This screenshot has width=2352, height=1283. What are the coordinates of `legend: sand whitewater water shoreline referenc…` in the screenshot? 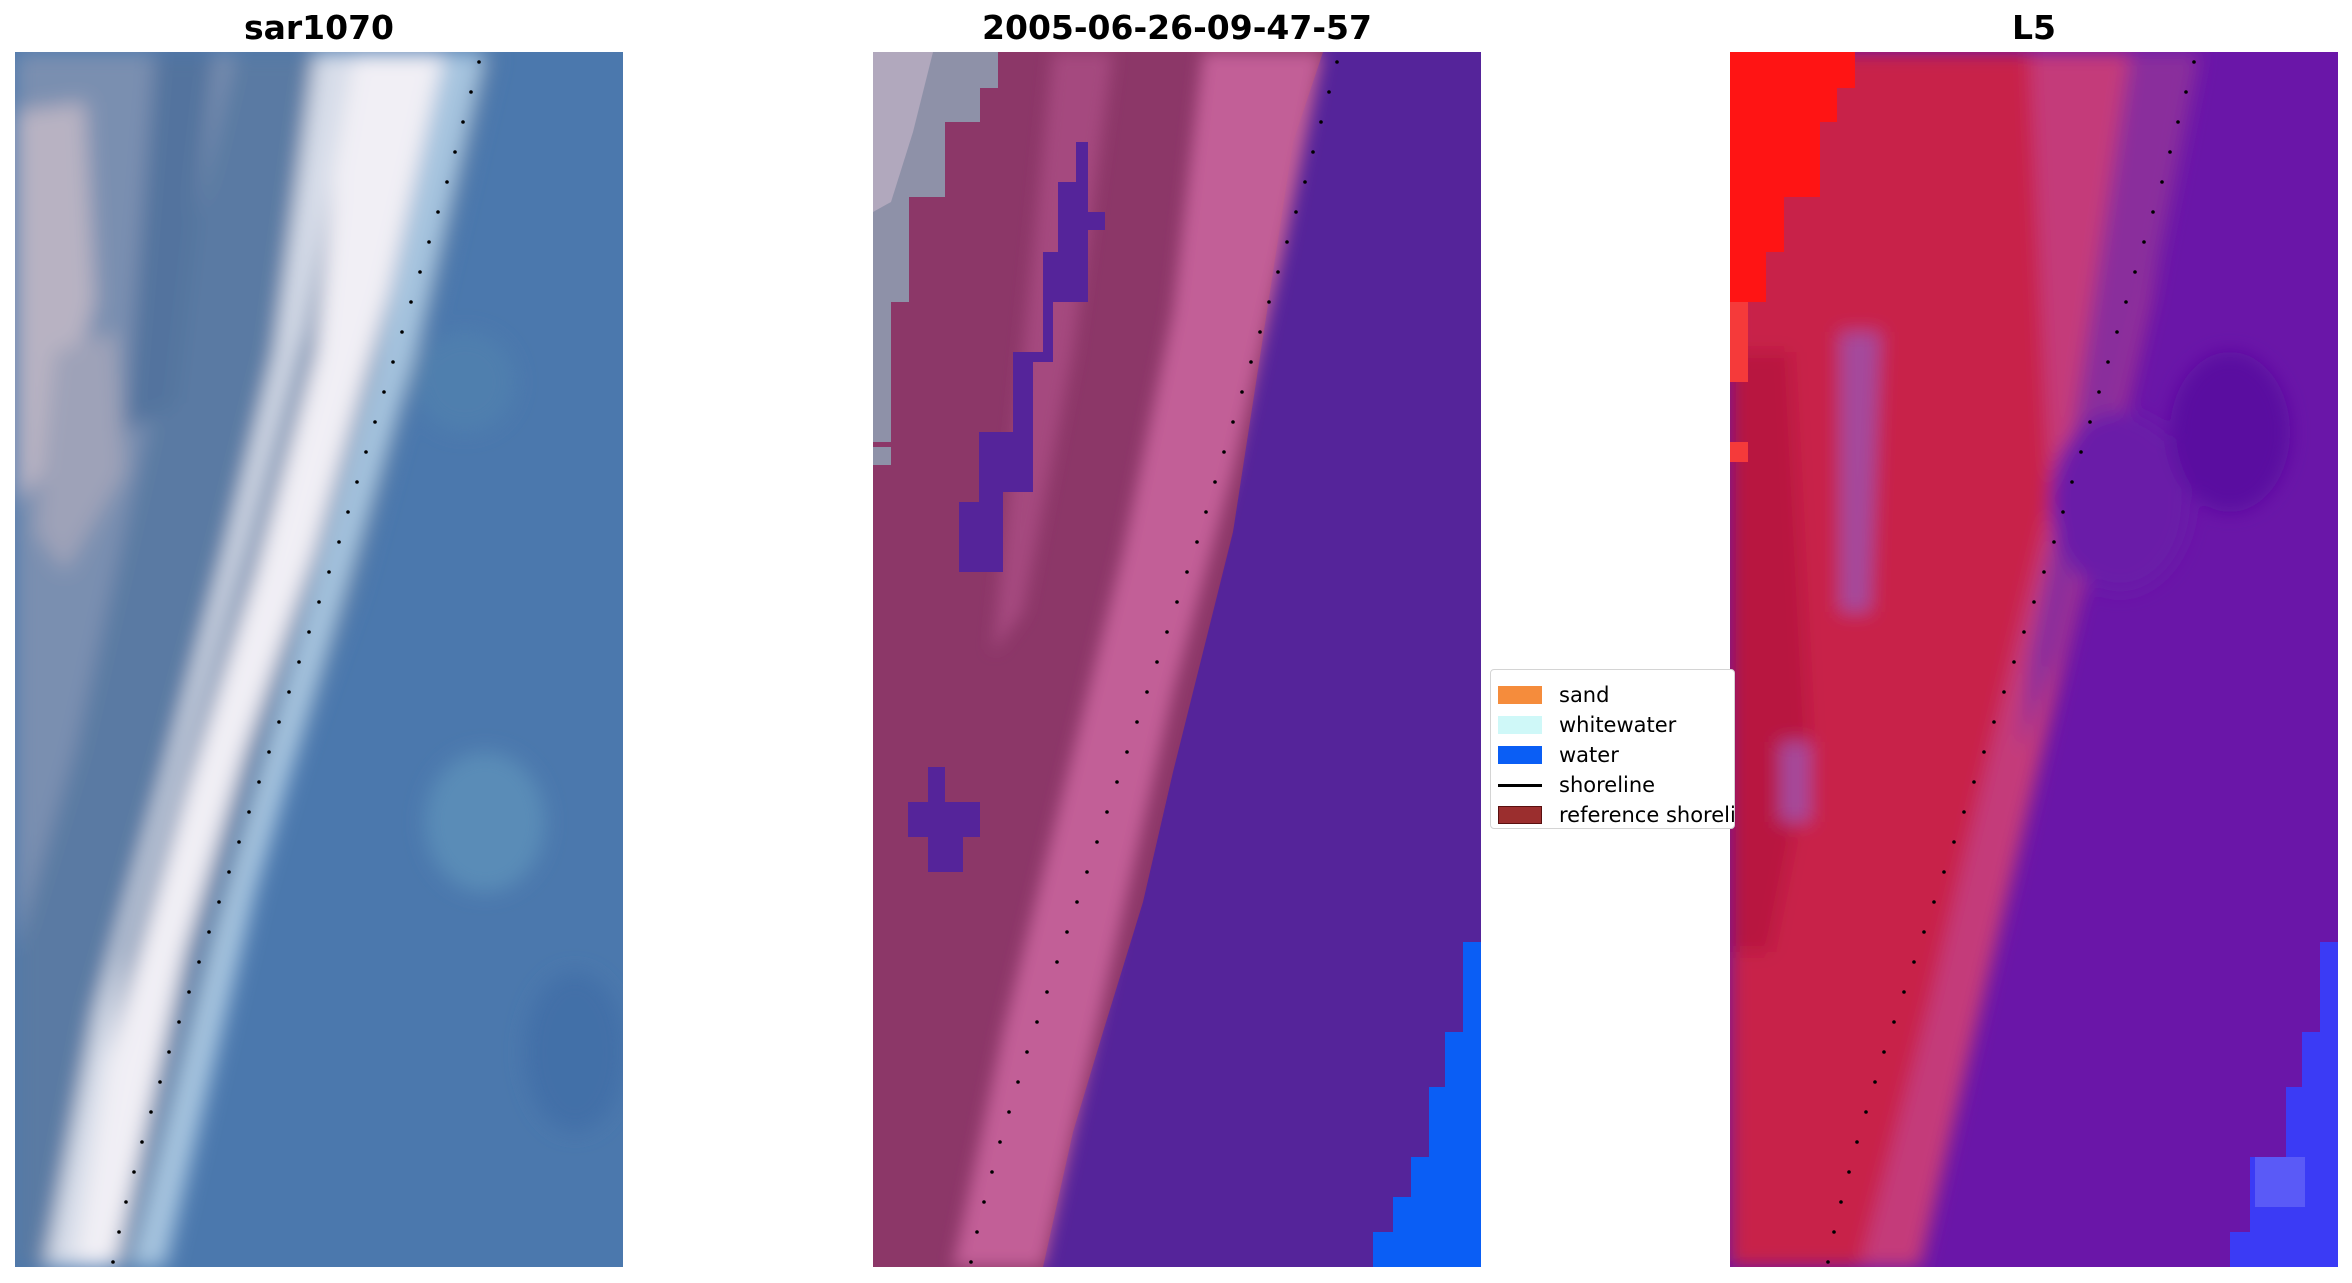 It's located at (1612, 749).